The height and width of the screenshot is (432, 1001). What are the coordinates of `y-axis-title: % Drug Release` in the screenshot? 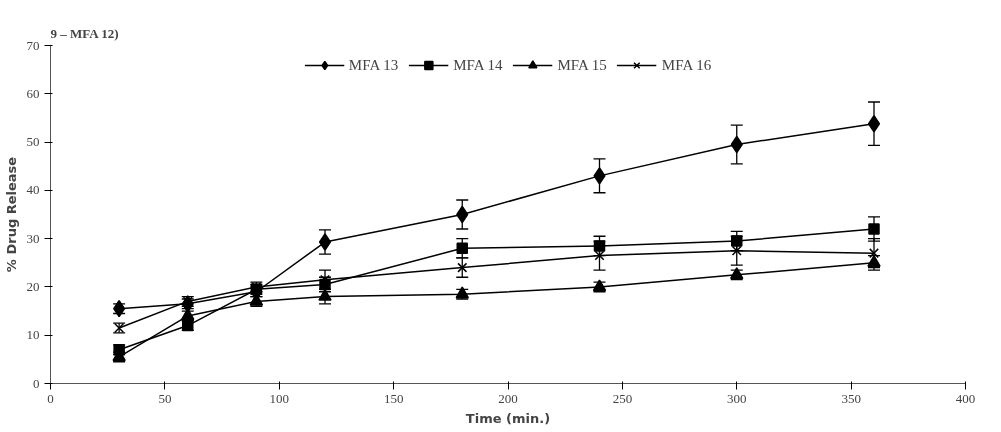 It's located at (11, 214).